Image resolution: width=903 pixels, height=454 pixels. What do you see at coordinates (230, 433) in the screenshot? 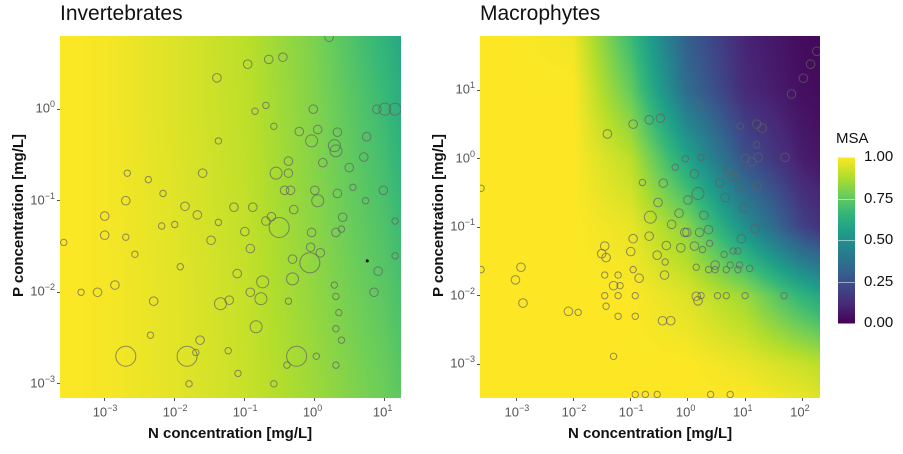
I see `x-axis-label: N concentration [mg/L]` at bounding box center [230, 433].